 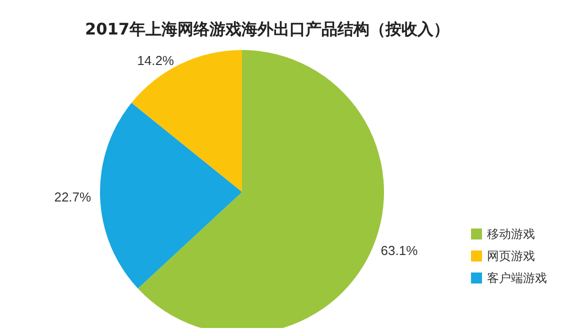 I want to click on legend-label: 移动游戏, so click(x=511, y=234).